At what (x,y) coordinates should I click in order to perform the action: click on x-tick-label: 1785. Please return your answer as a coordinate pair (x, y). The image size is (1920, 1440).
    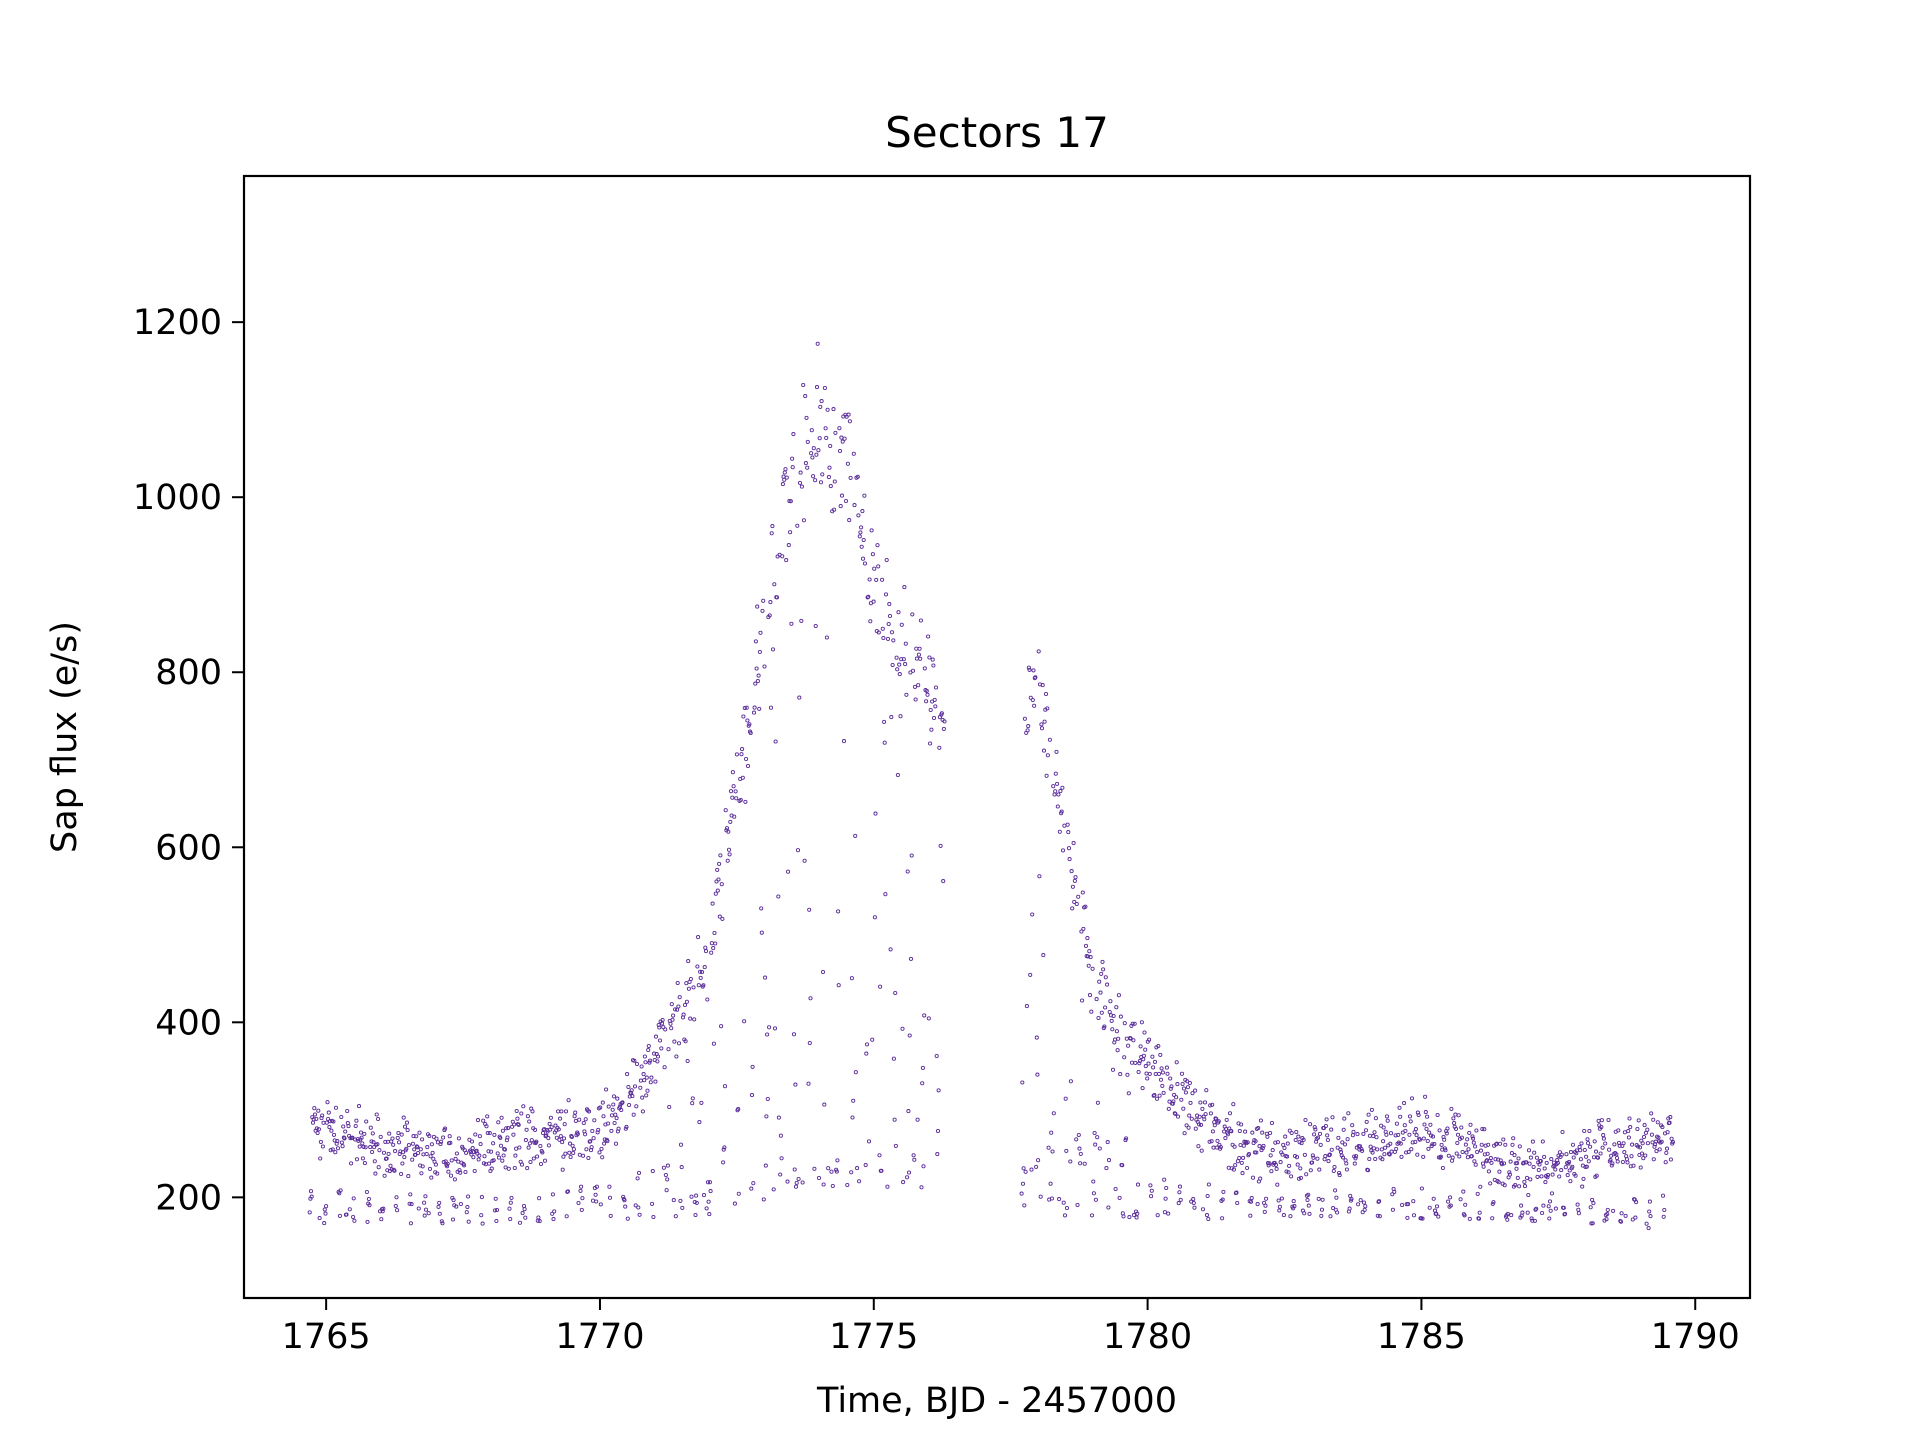
    Looking at the image, I should click on (1421, 1337).